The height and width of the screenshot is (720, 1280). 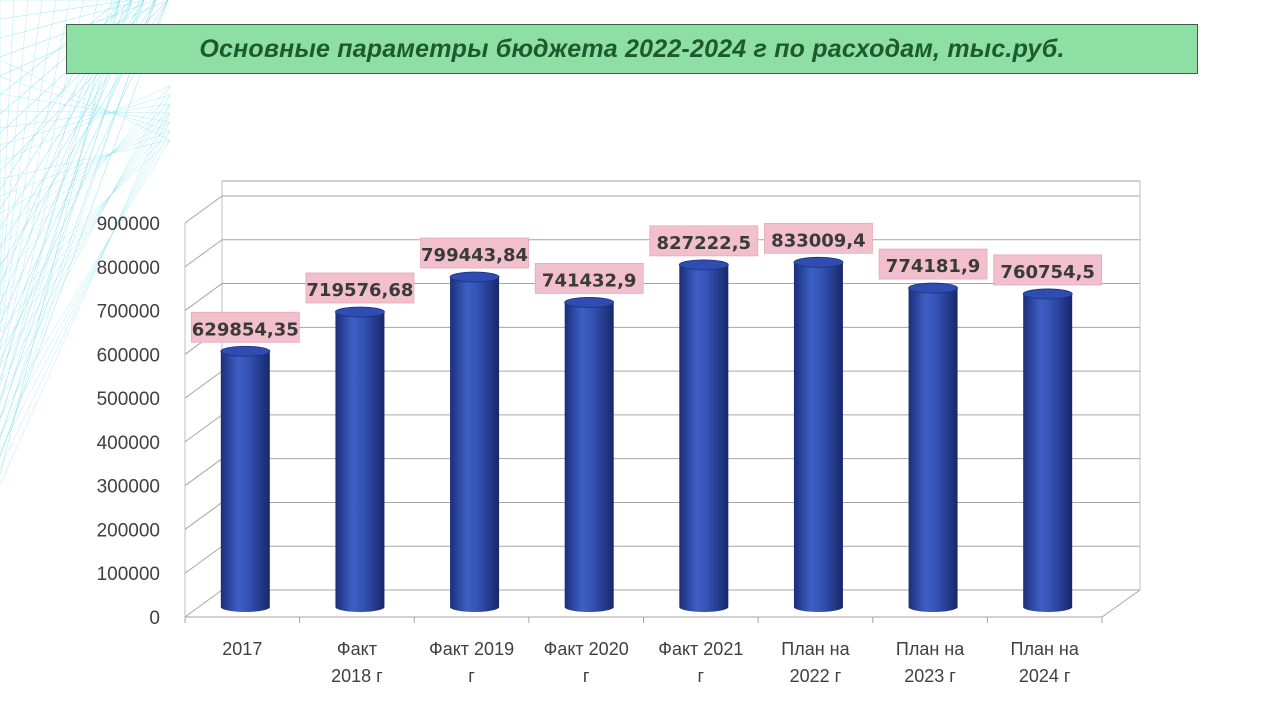 What do you see at coordinates (128, 530) in the screenshot?
I see `y-tick-label: 200000` at bounding box center [128, 530].